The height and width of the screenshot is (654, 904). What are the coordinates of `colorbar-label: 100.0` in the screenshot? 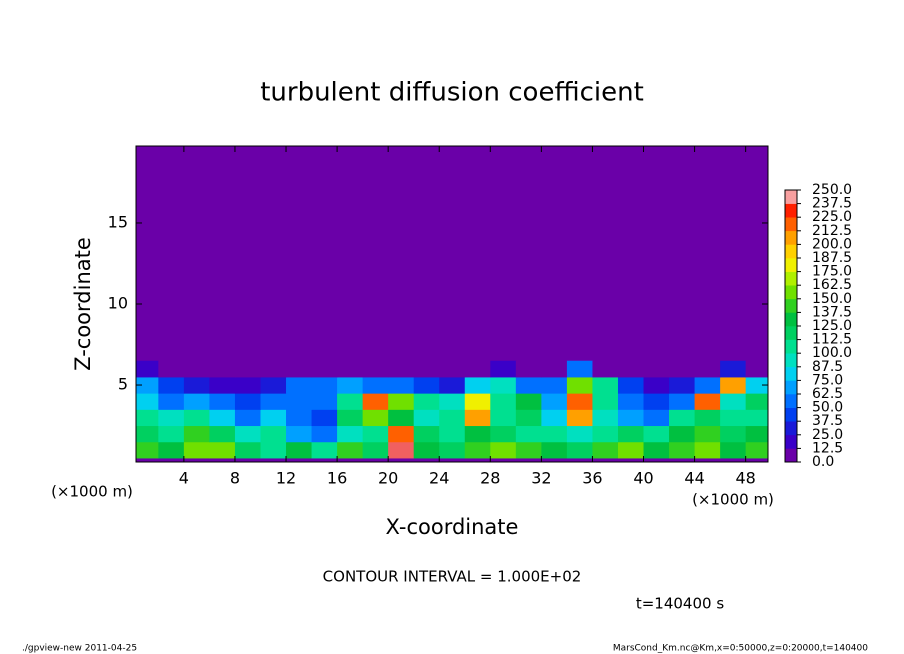 It's located at (832, 353).